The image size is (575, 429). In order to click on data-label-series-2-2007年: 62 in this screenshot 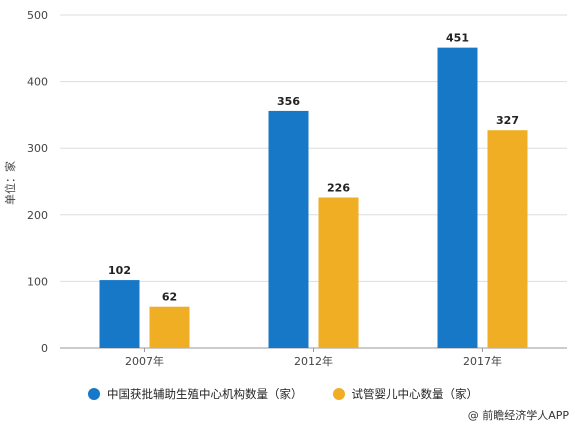, I will do `click(169, 297)`.